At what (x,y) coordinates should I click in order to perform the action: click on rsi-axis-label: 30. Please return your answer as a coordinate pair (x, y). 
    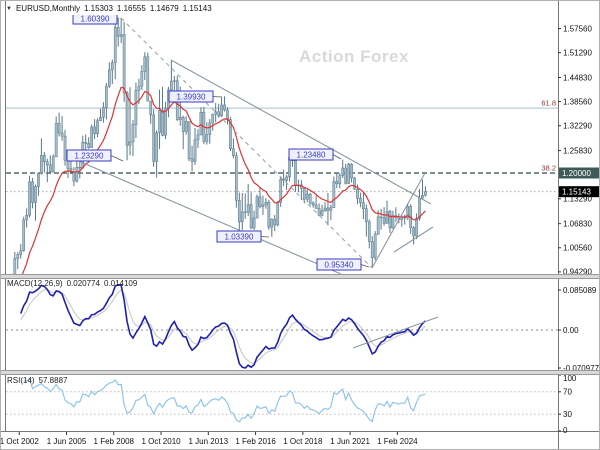
    Looking at the image, I should click on (567, 414).